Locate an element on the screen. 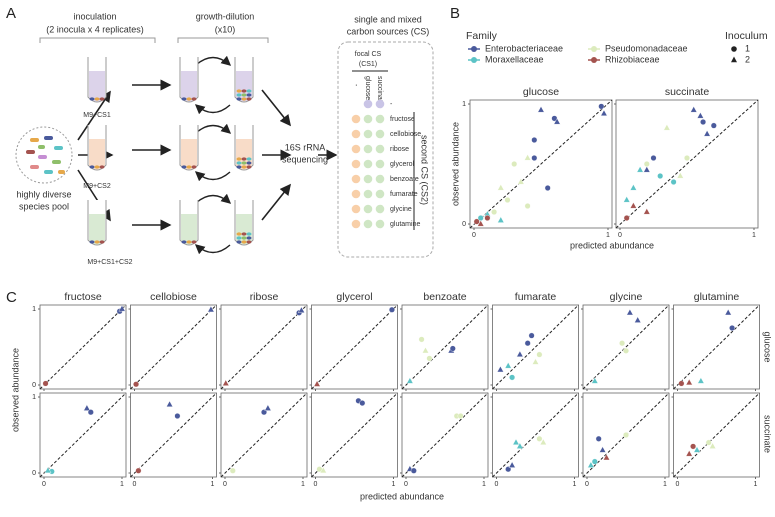  second-source: - is located at coordinates (391, 104).